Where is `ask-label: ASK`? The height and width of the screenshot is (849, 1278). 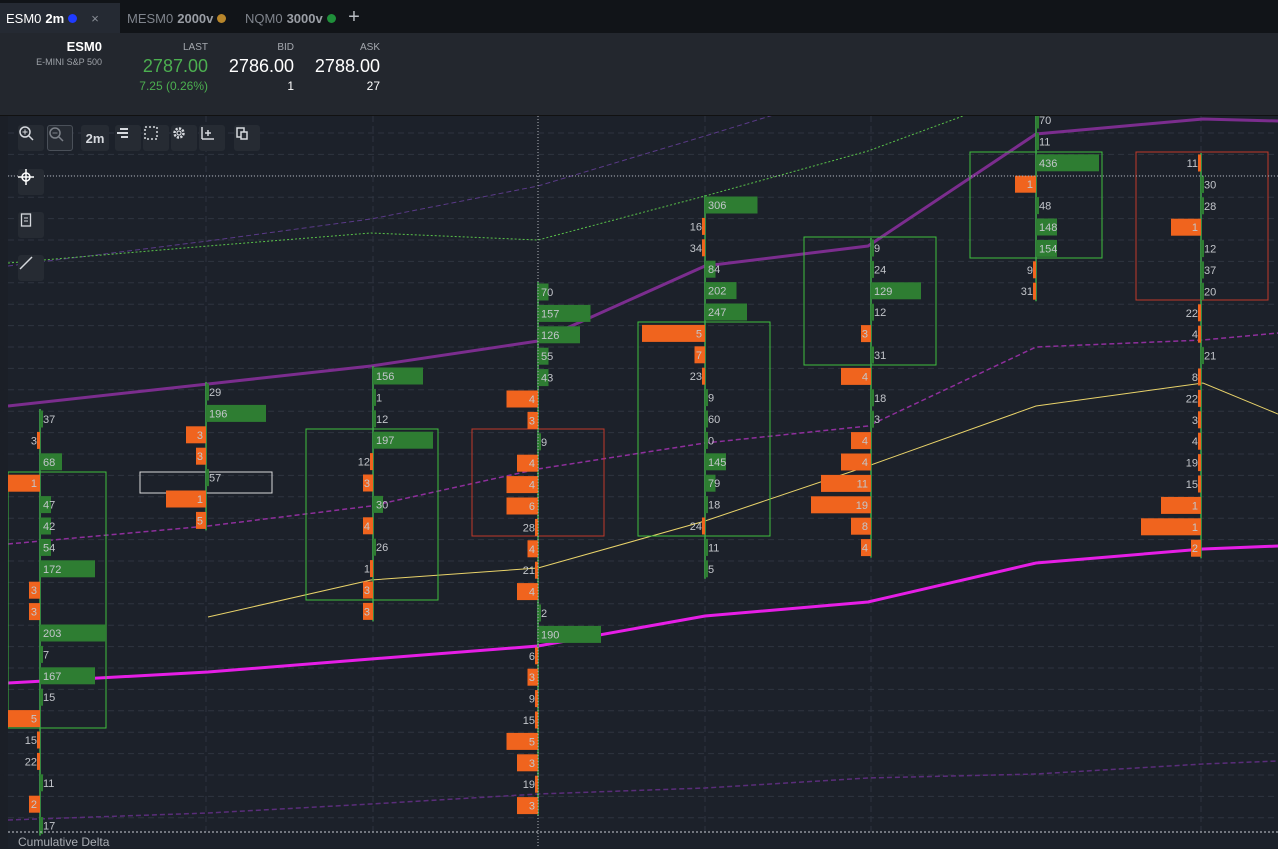 ask-label: ASK is located at coordinates (369, 47).